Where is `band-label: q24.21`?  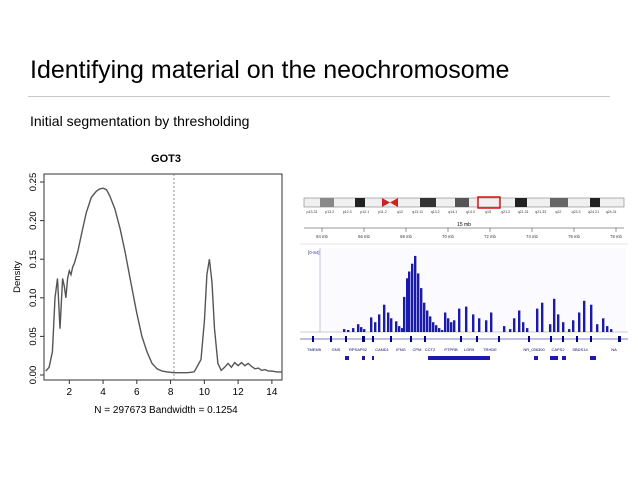
band-label: q24.21 is located at coordinates (593, 212).